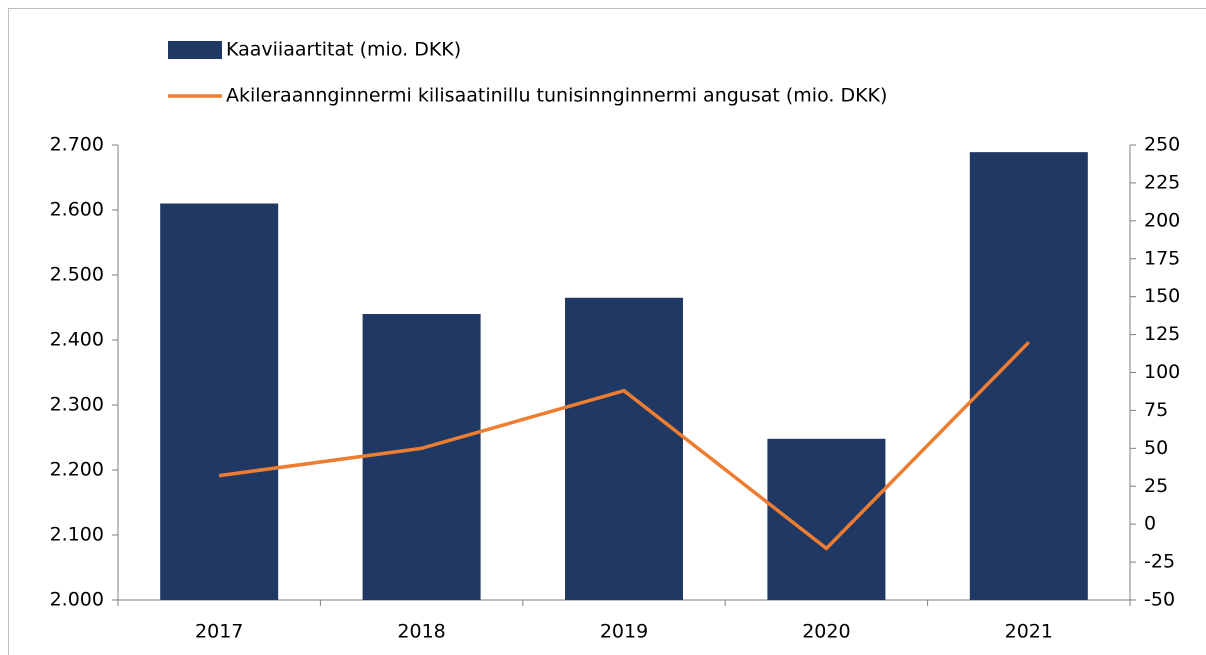 The height and width of the screenshot is (655, 1206). Describe the element at coordinates (1162, 372) in the screenshot. I see `y2-tick-label: 100` at that location.